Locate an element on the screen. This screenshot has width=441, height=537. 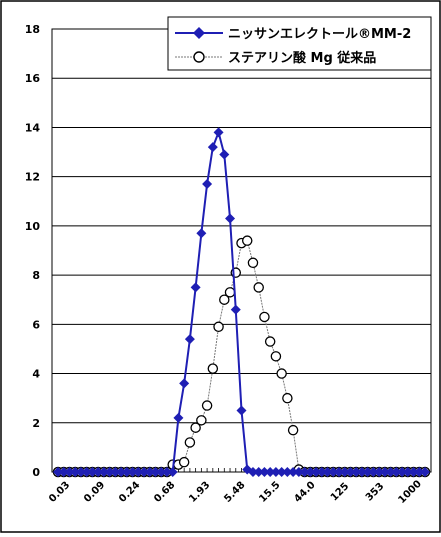
y-tick-label: 2 is located at coordinates (36, 423).